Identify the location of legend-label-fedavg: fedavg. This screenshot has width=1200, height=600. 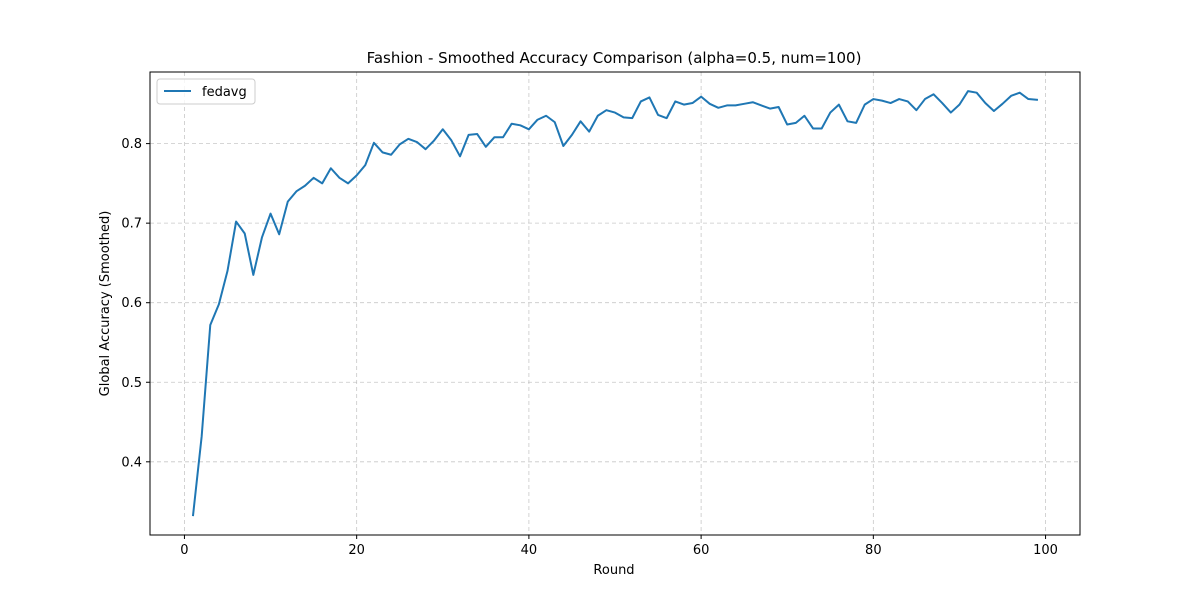
(224, 92).